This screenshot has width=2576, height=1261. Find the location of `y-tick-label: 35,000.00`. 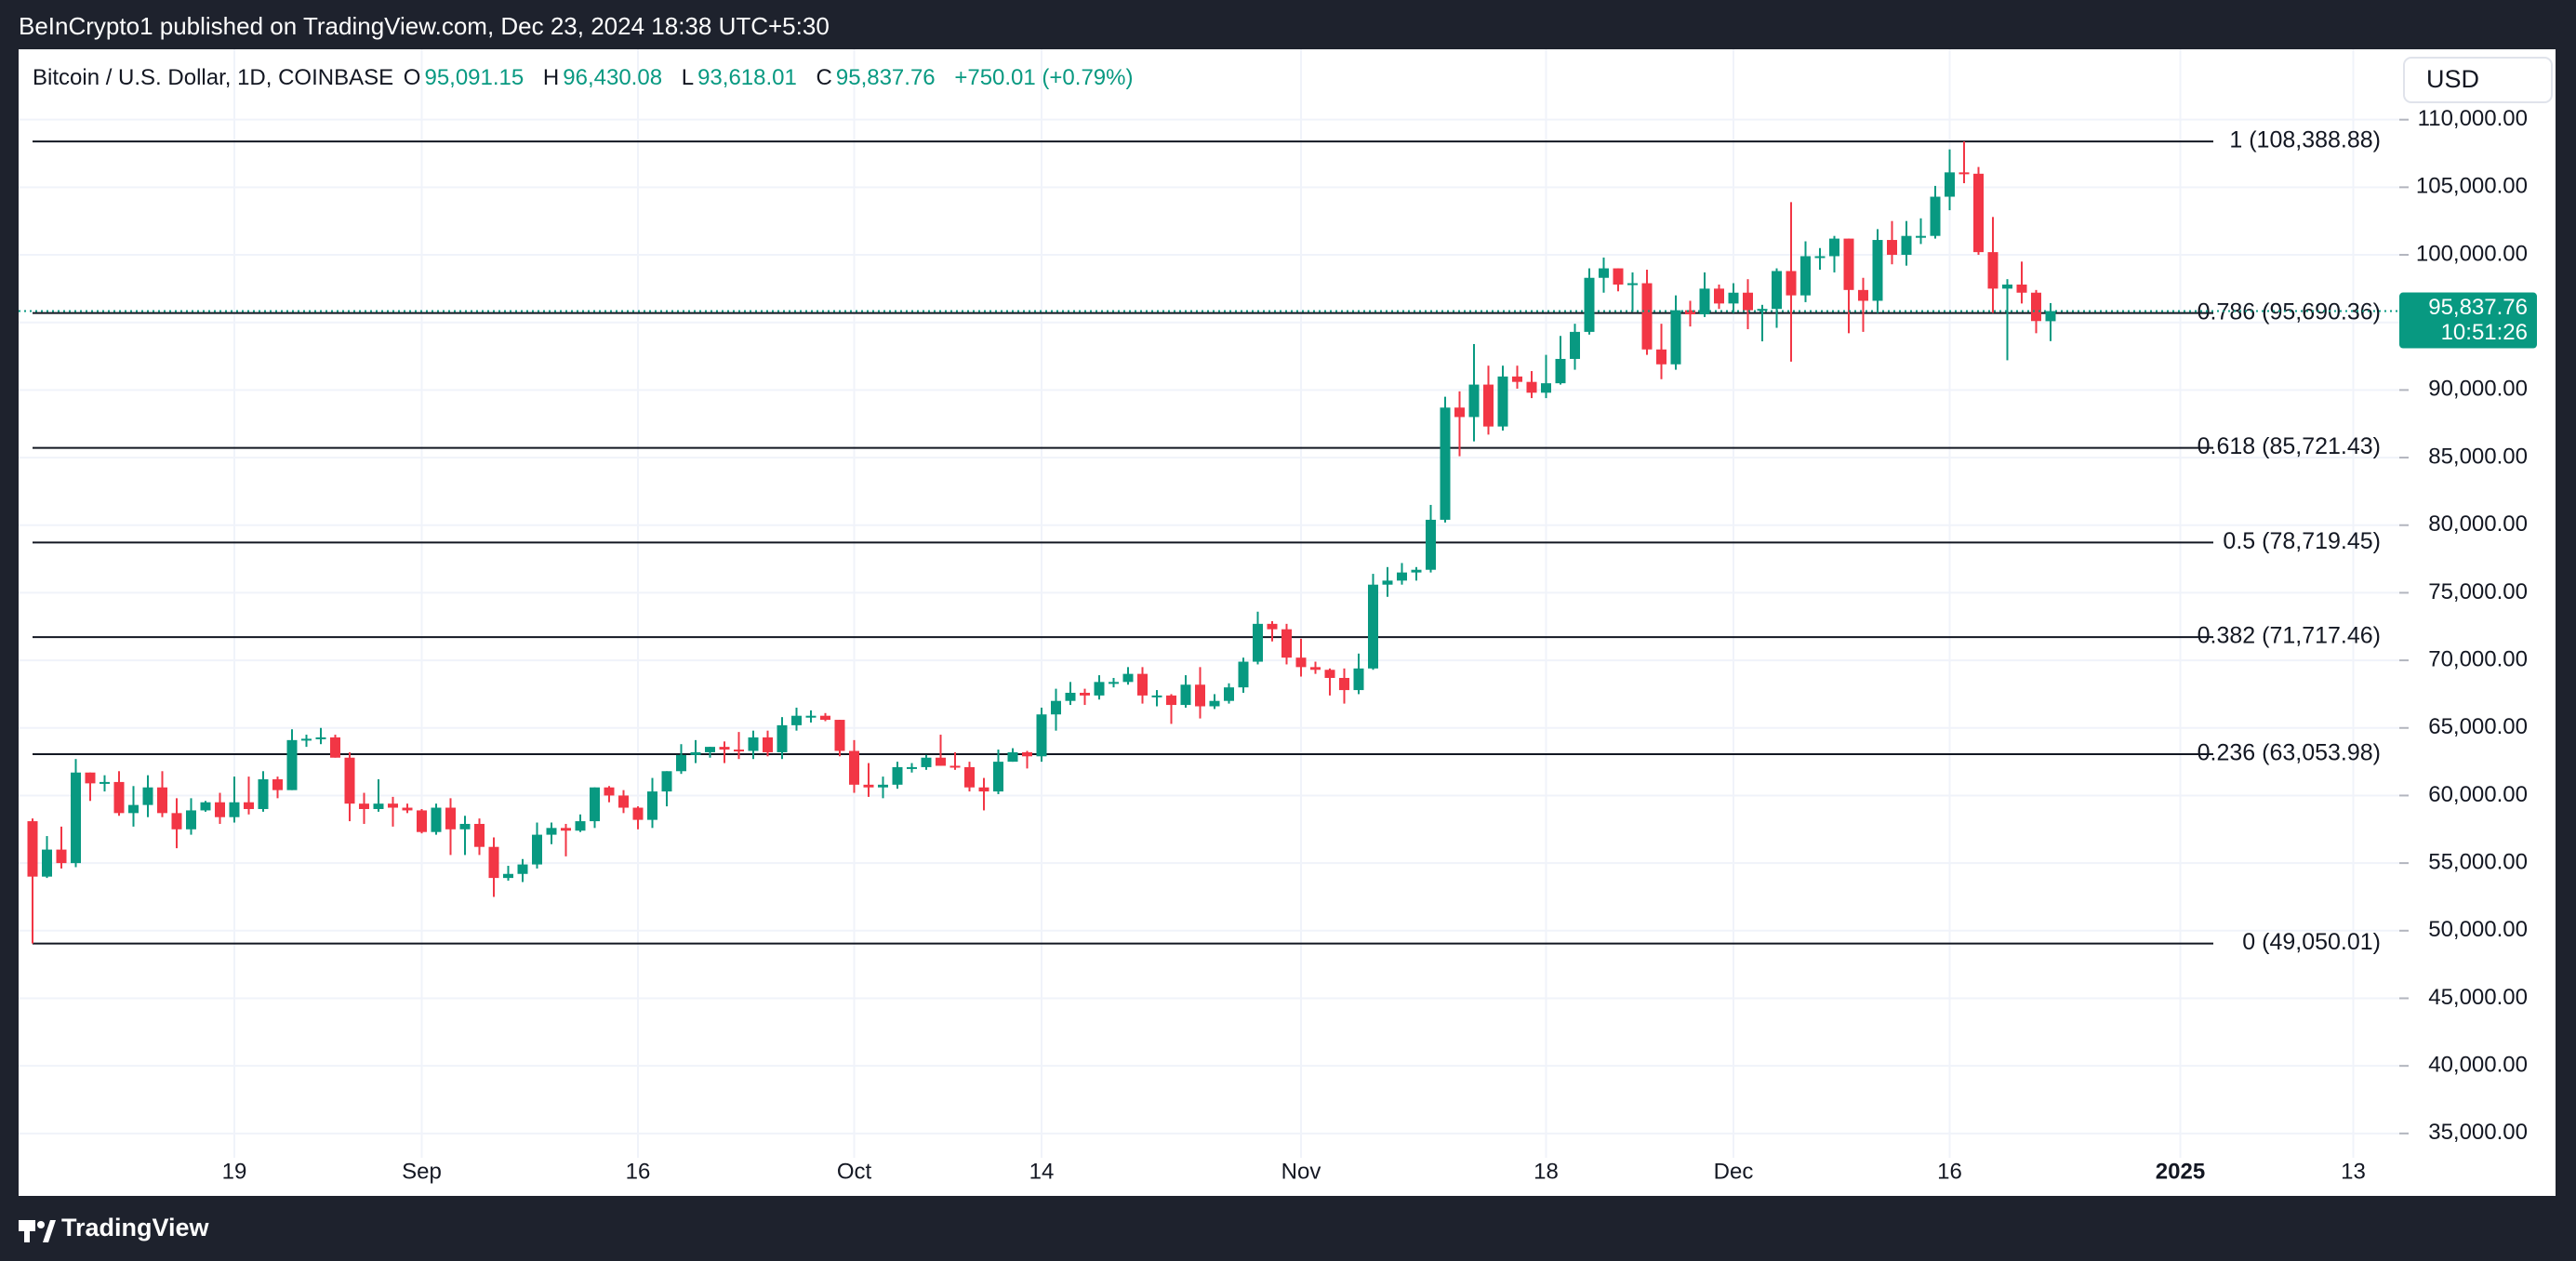

y-tick-label: 35,000.00 is located at coordinates (2478, 1132).